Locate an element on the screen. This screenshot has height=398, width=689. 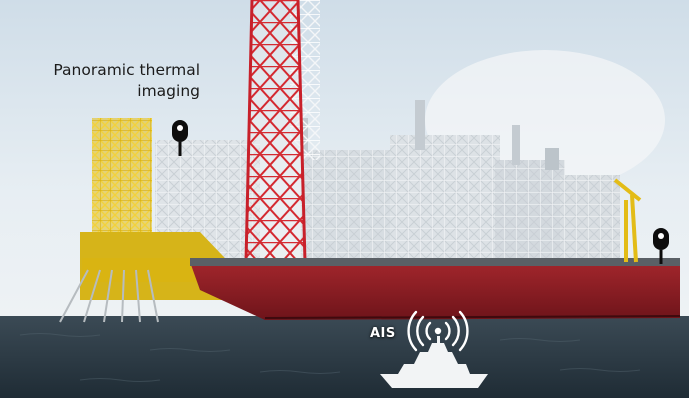
flare-tower is located at coordinates (275, 131).